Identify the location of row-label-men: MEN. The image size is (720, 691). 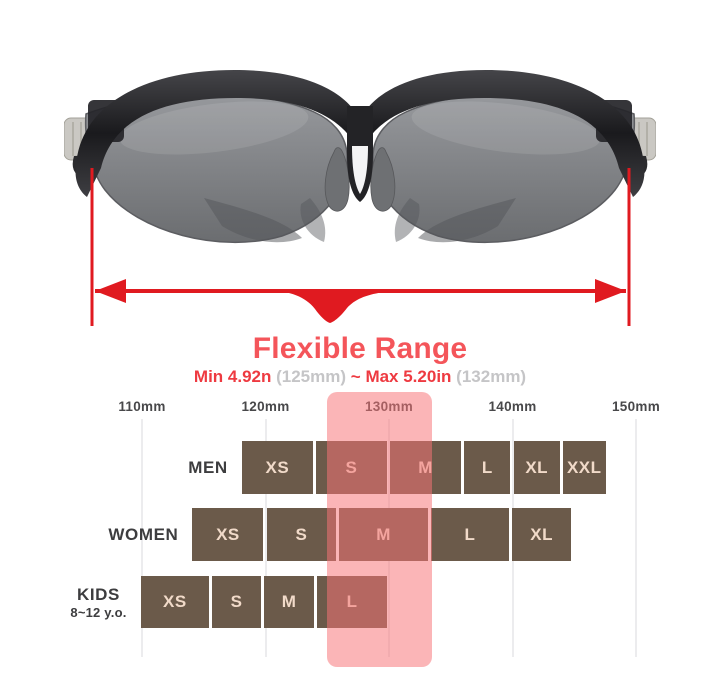
(208, 467).